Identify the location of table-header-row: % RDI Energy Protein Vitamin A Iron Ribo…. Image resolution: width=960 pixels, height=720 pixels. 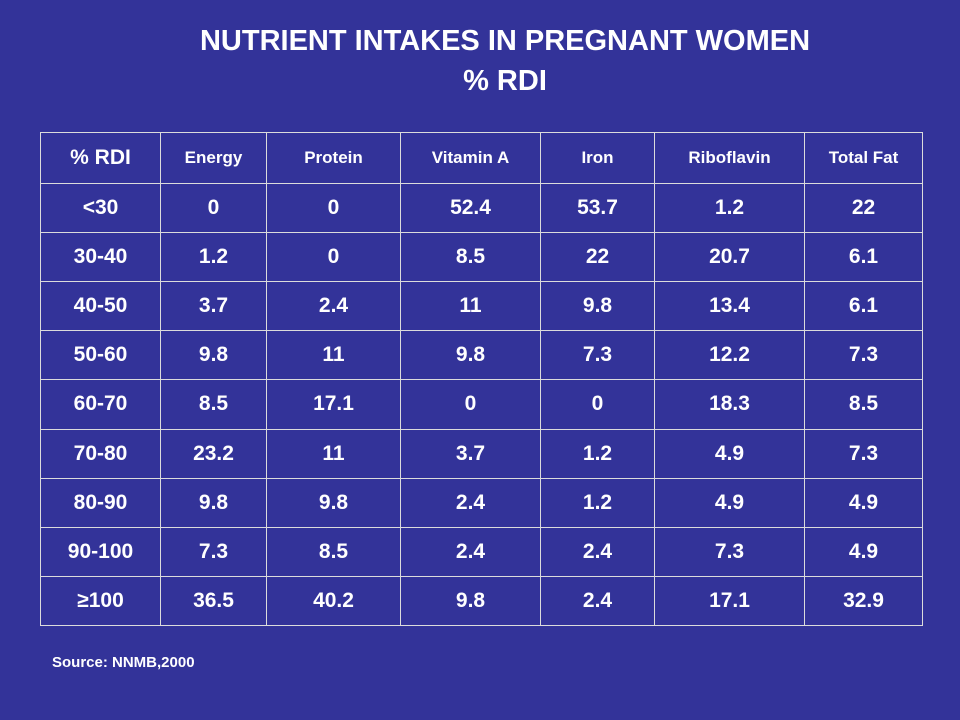
(481, 158).